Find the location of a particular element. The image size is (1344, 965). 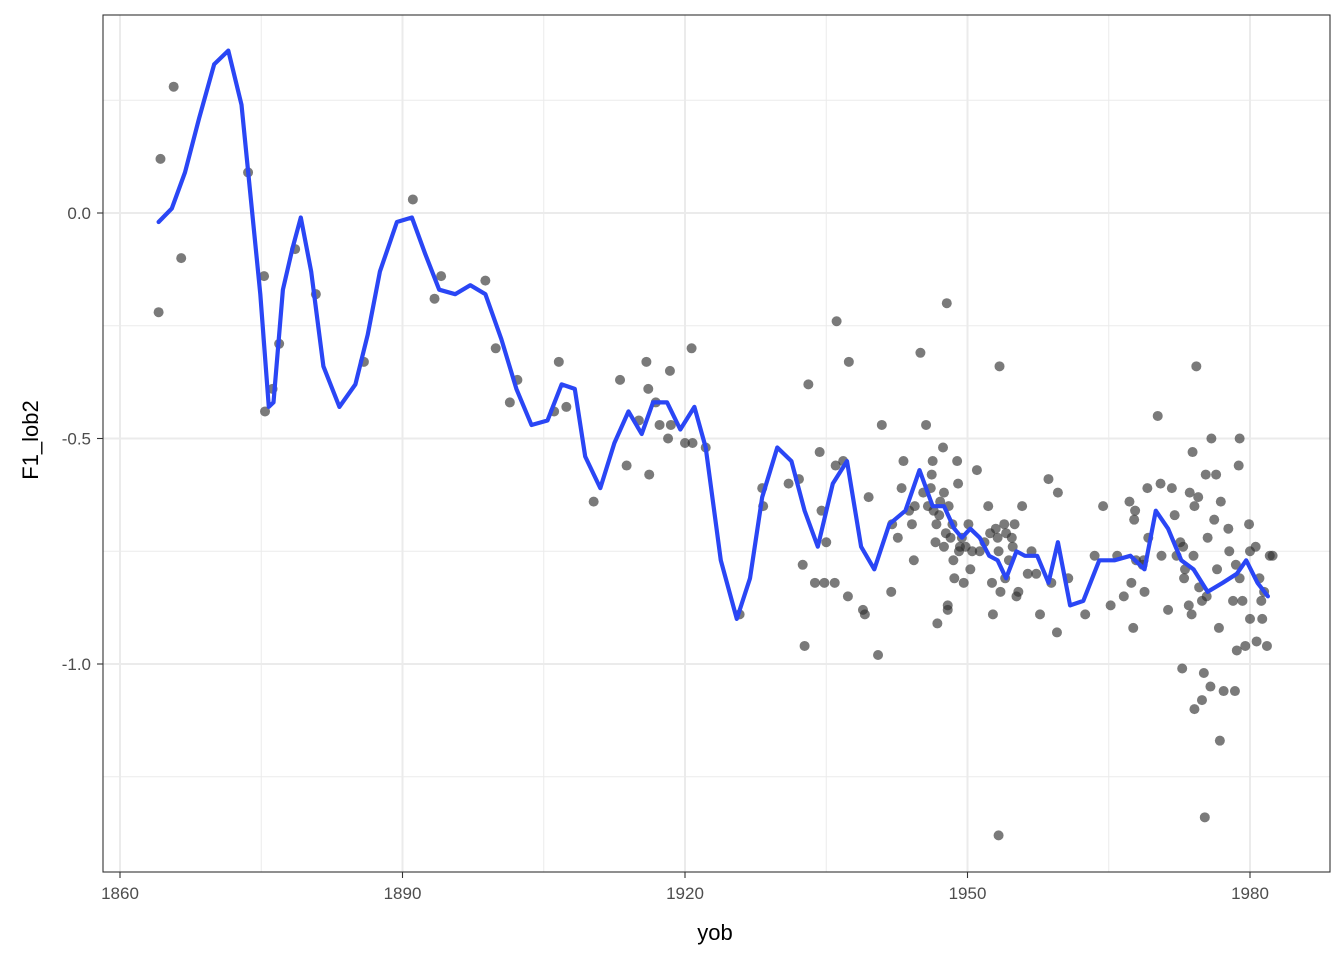

x-axis-title: yob is located at coordinates (714, 932).